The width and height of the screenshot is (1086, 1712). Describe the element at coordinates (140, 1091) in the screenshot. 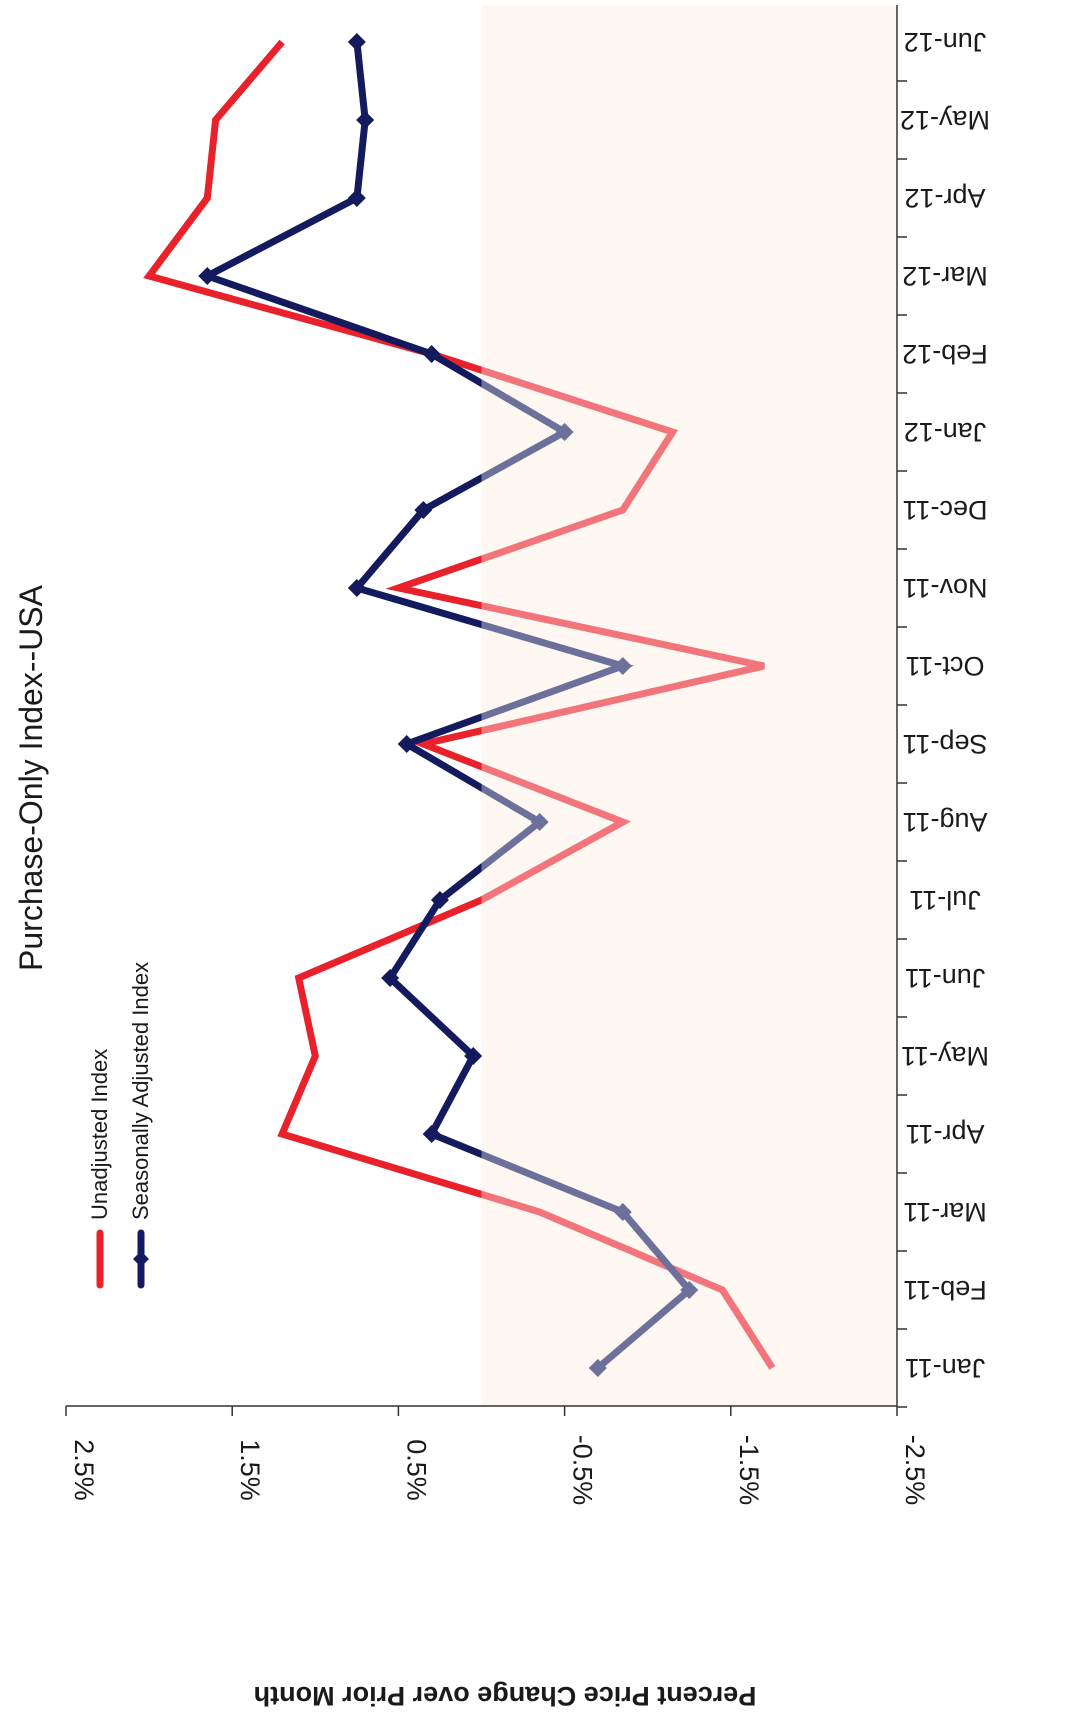

I see `legend-label: Seasonally Adjusted Index` at that location.